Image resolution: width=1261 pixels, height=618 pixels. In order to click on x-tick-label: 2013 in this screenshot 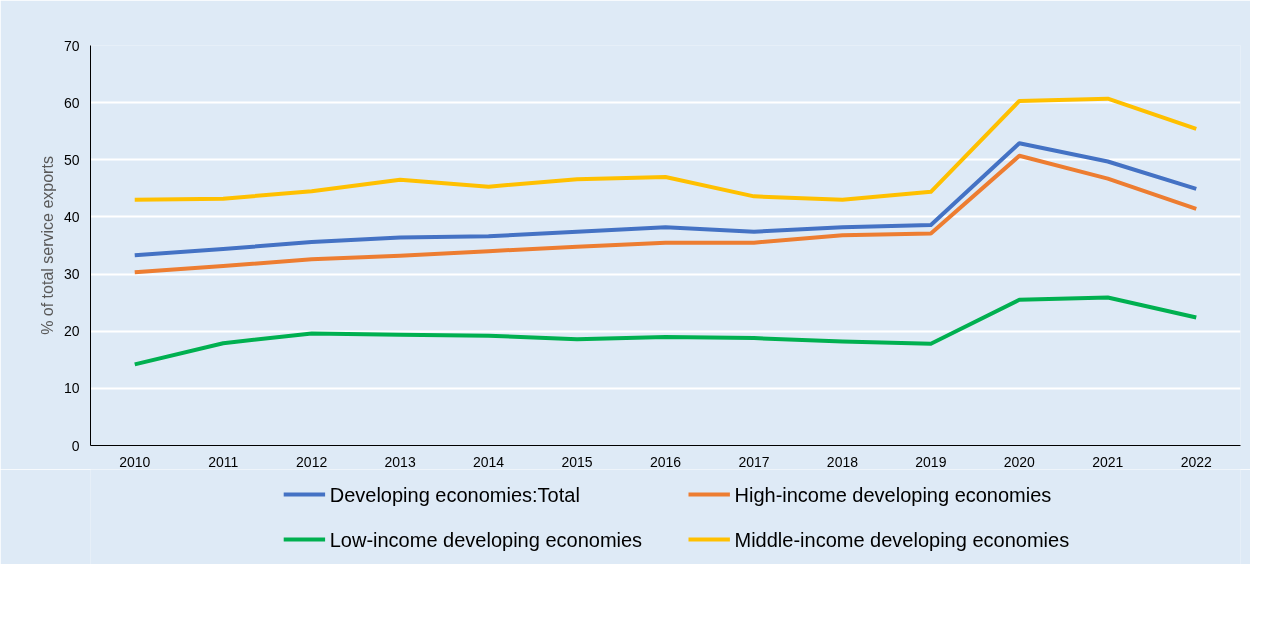, I will do `click(400, 461)`.